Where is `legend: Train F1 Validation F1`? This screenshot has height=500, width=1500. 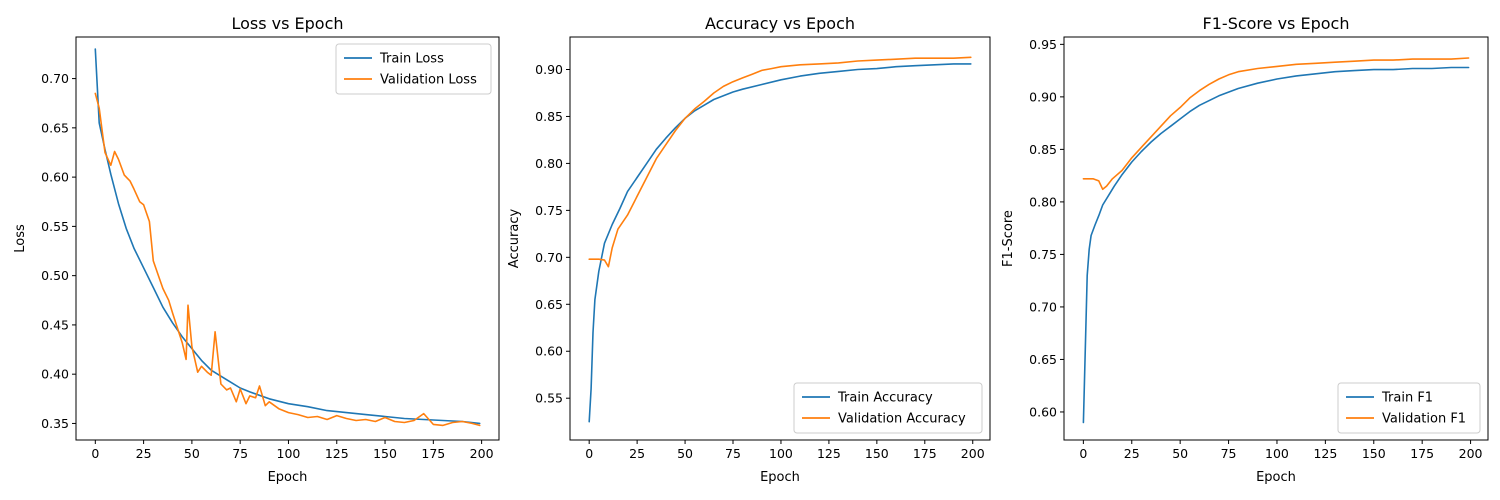
legend: Train F1 Validation F1 is located at coordinates (1409, 408).